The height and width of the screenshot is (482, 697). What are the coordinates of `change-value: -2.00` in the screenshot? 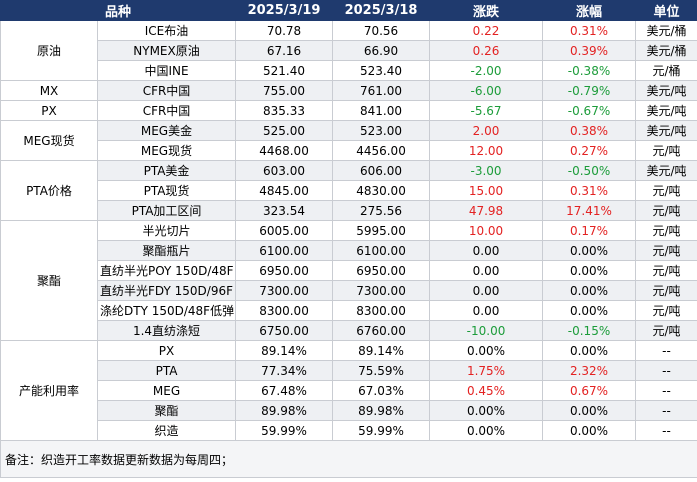 It's located at (486, 70).